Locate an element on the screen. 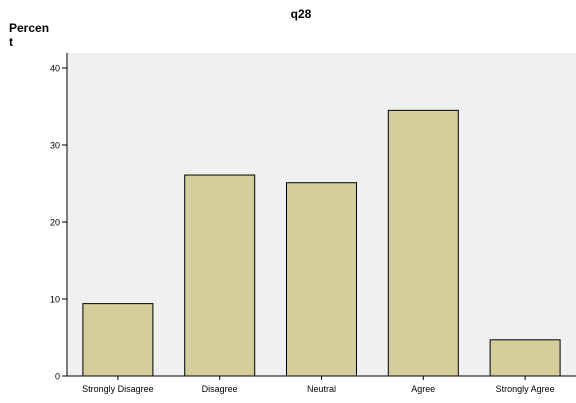  y-tick-label: 20 is located at coordinates (55, 223).